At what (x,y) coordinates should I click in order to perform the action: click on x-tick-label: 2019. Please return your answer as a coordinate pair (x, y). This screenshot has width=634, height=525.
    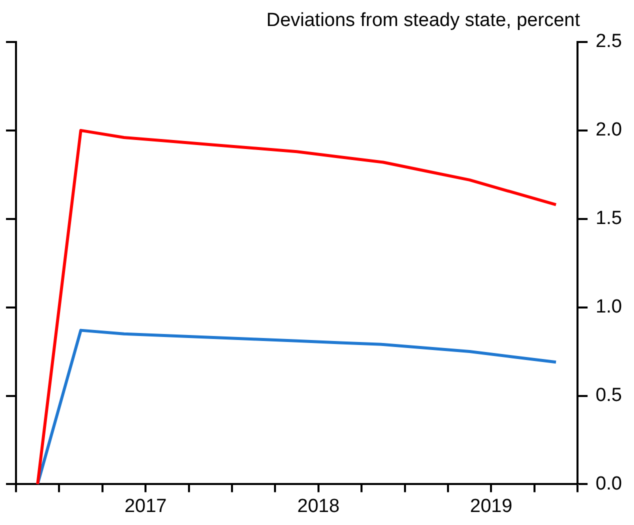
    Looking at the image, I should click on (491, 506).